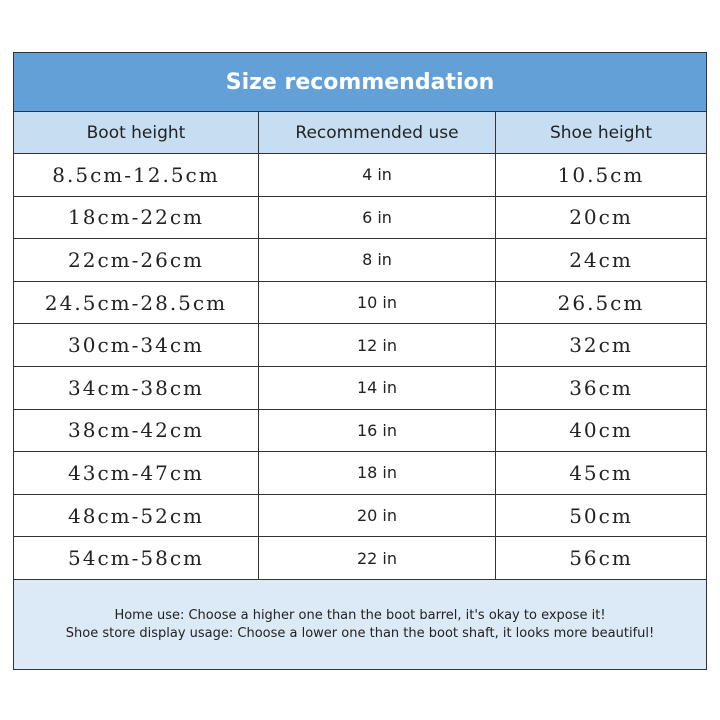 The width and height of the screenshot is (720, 720). I want to click on table-cell: 50cm, so click(601, 515).